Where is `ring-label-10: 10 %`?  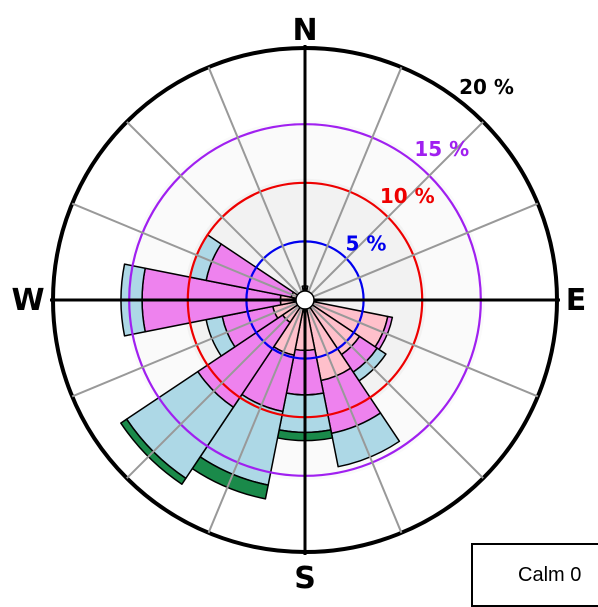
ring-label-10: 10 % is located at coordinates (407, 196).